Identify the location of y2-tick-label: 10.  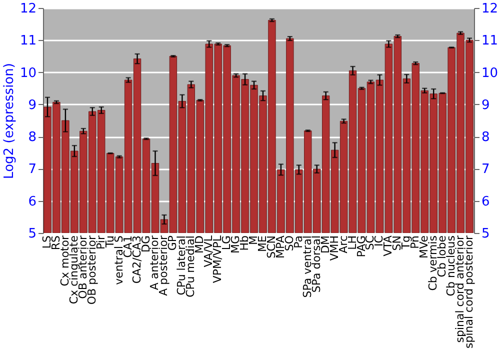
(490, 73).